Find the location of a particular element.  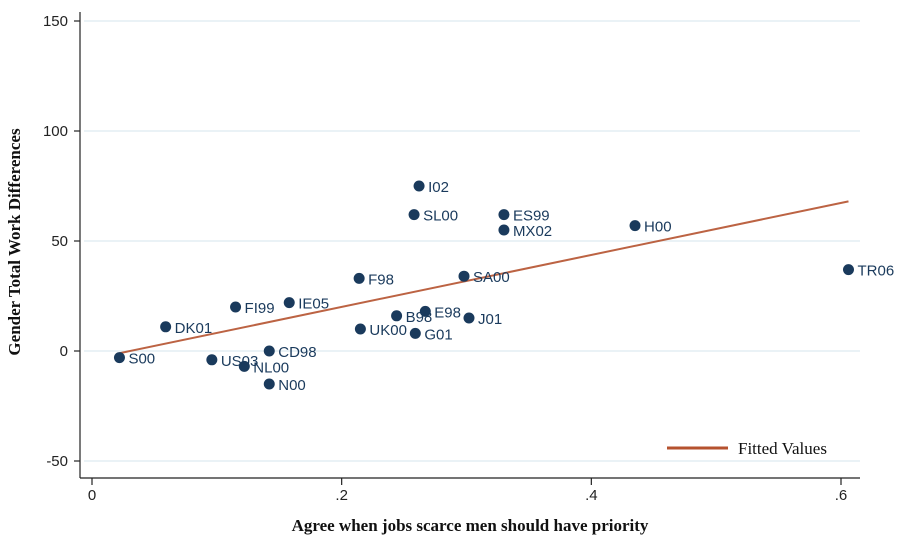

point-label: I02 is located at coordinates (438, 187).